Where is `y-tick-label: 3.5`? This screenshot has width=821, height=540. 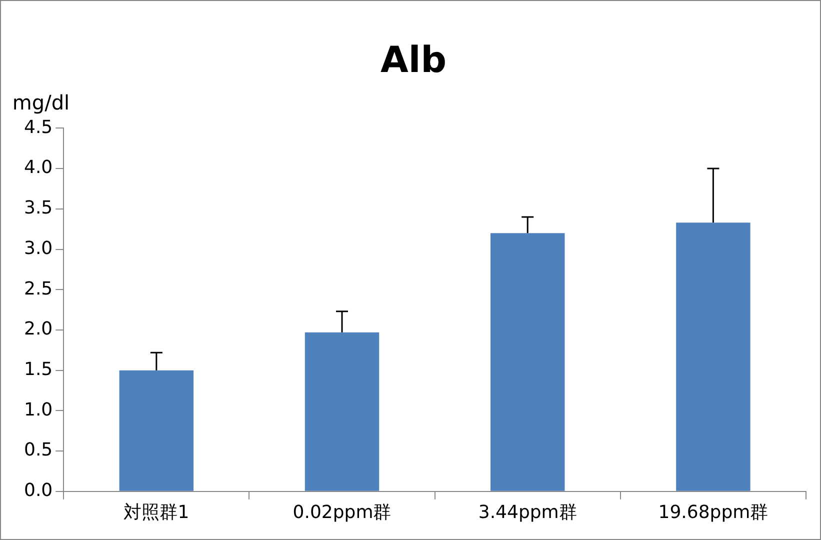 y-tick-label: 3.5 is located at coordinates (38, 208).